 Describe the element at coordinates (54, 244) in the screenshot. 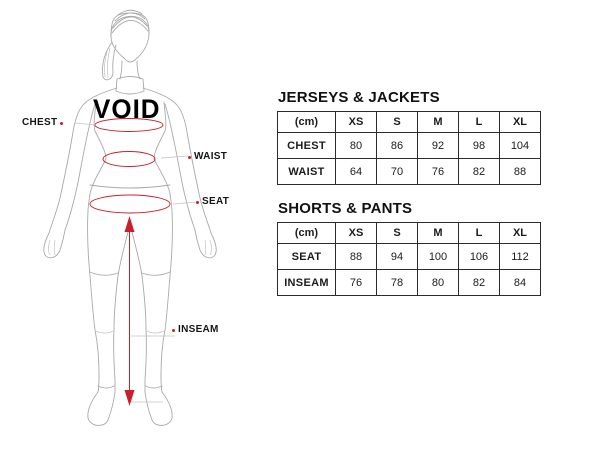

I see `left-hand` at that location.